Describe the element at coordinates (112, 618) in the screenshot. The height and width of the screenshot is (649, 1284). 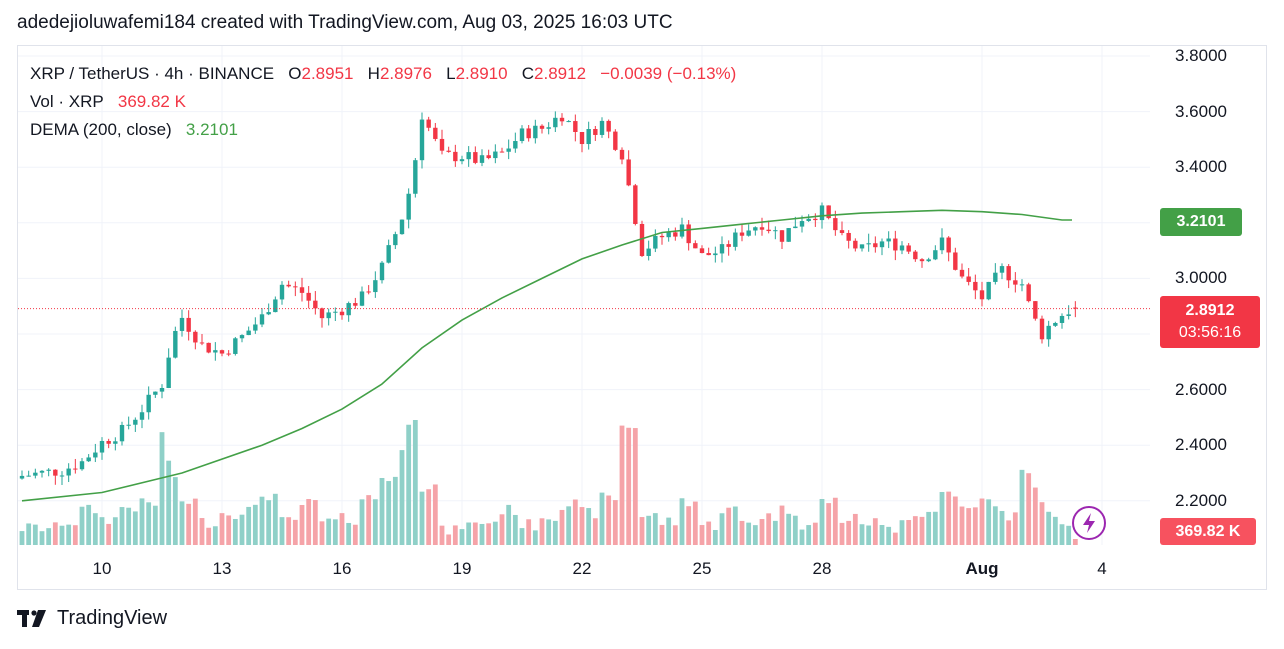
I see `footer-brand: TradingView` at that location.